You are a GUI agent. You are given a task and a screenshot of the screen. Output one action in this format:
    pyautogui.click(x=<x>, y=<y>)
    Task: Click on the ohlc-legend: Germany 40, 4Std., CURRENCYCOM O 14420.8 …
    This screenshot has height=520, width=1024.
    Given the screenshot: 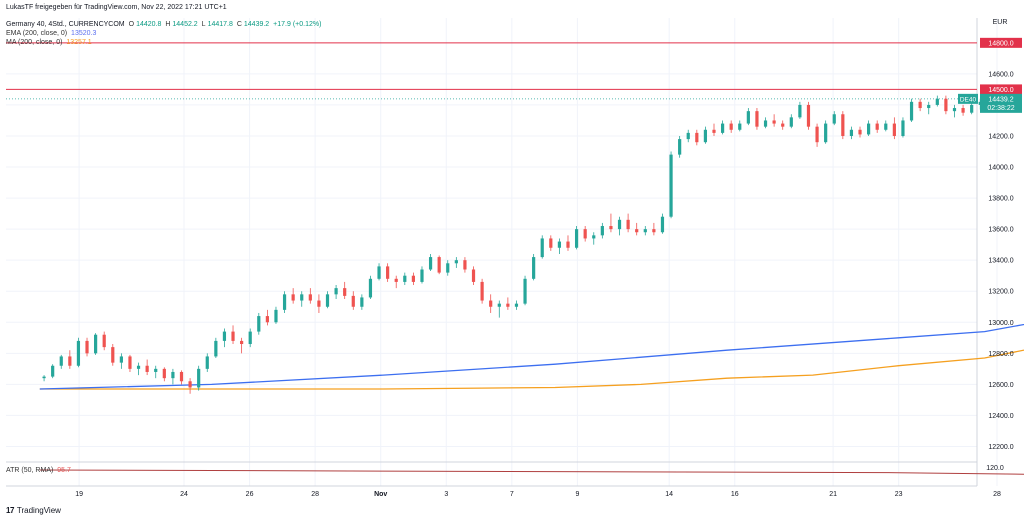 What is the action you would take?
    pyautogui.click(x=164, y=24)
    